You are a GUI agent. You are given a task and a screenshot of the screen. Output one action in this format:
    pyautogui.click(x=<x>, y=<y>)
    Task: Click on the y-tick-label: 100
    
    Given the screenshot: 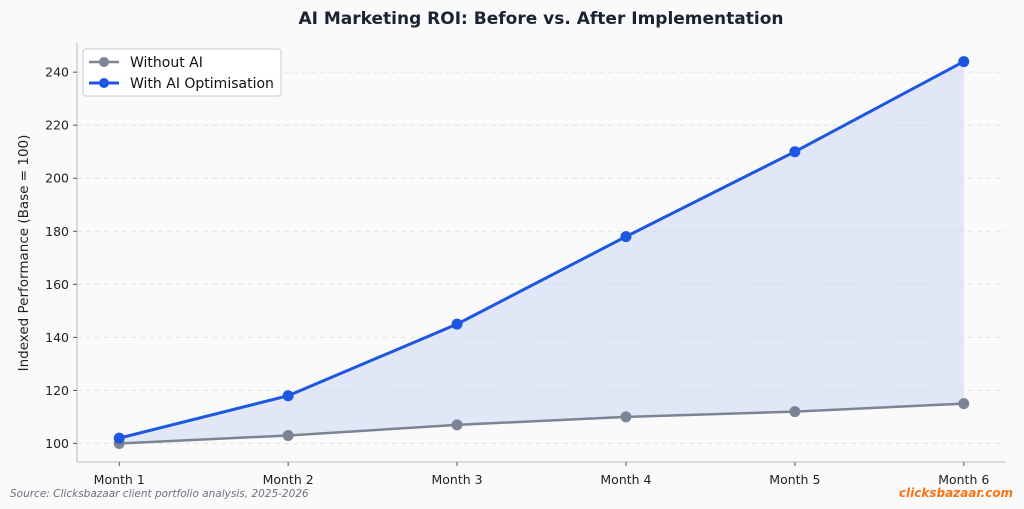 What is the action you would take?
    pyautogui.click(x=57, y=443)
    